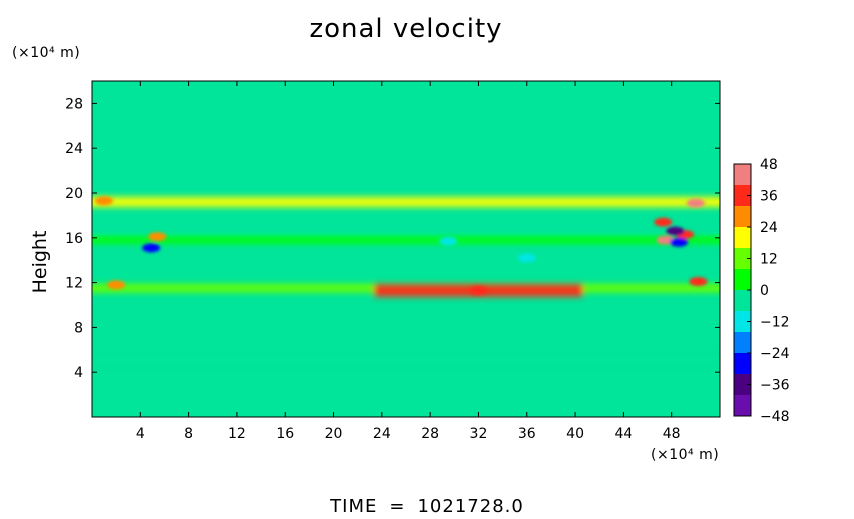 This screenshot has width=854, height=519. What do you see at coordinates (74, 239) in the screenshot?
I see `y-tick-label: 16` at bounding box center [74, 239].